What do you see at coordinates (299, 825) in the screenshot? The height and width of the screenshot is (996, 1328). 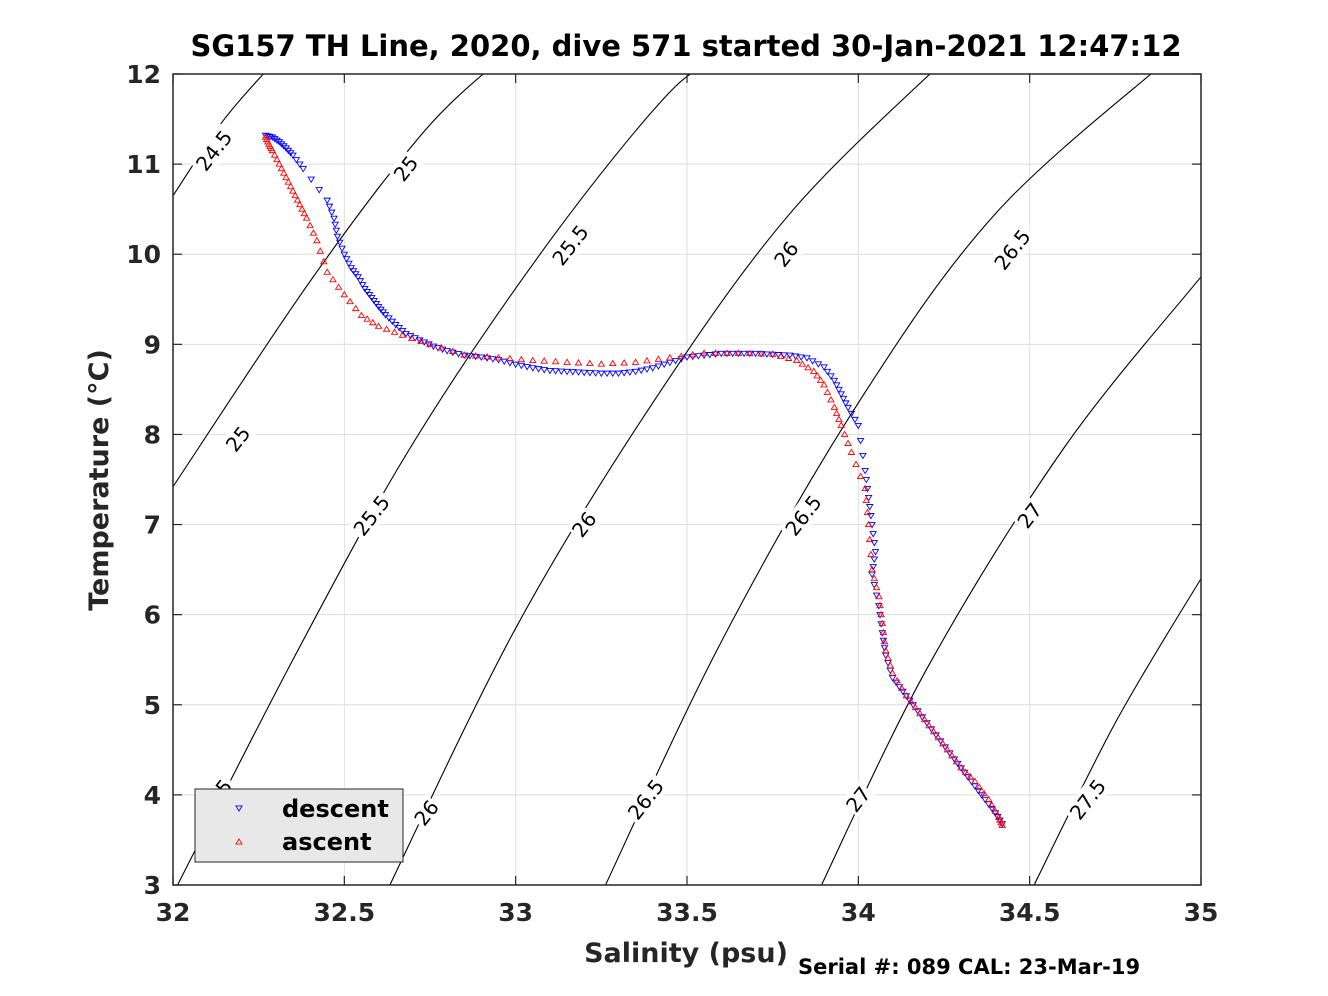 I see `legend-box` at bounding box center [299, 825].